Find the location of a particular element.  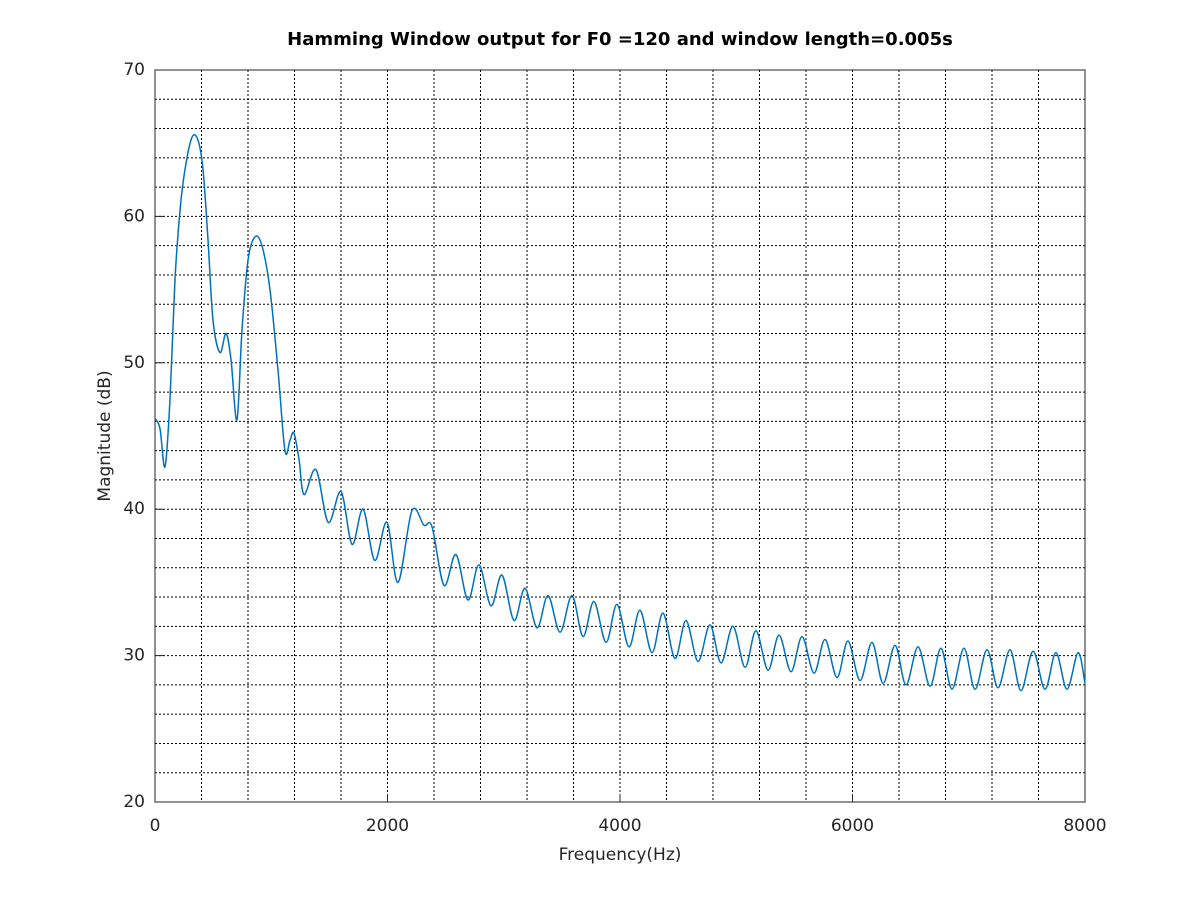

x-tick-label: 8000 is located at coordinates (1084, 826).